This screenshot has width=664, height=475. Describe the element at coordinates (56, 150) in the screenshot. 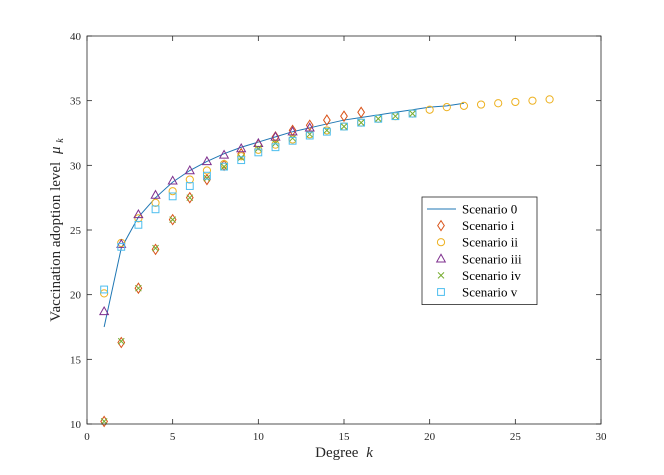

I see `y-axis-label-var: μ` at that location.